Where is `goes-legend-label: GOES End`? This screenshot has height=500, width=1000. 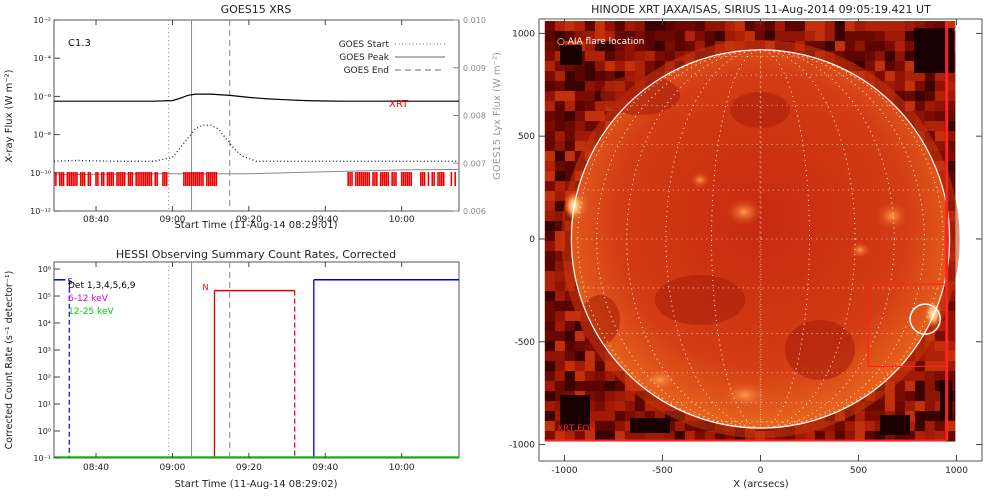
goes-legend-label: GOES End is located at coordinates (366, 71).